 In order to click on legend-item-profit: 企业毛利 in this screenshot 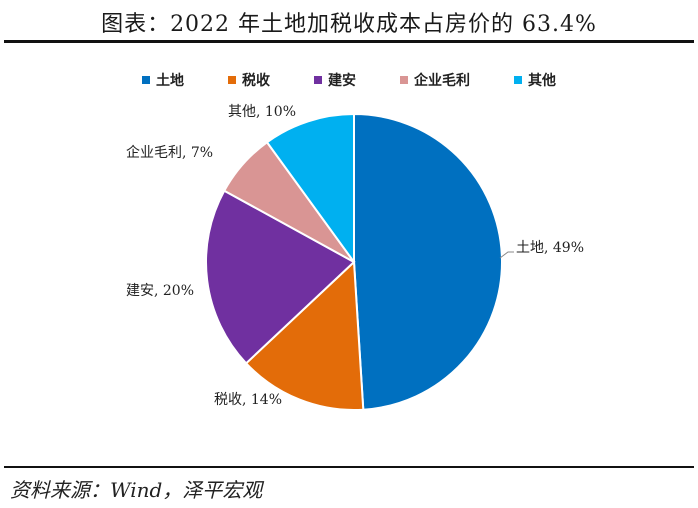, I will do `click(435, 80)`.